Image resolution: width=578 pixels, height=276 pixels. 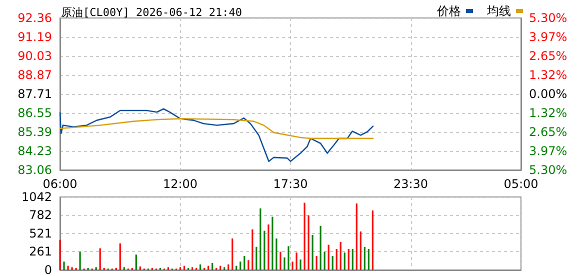 I want to click on legend-label: 价格, so click(x=448, y=11).